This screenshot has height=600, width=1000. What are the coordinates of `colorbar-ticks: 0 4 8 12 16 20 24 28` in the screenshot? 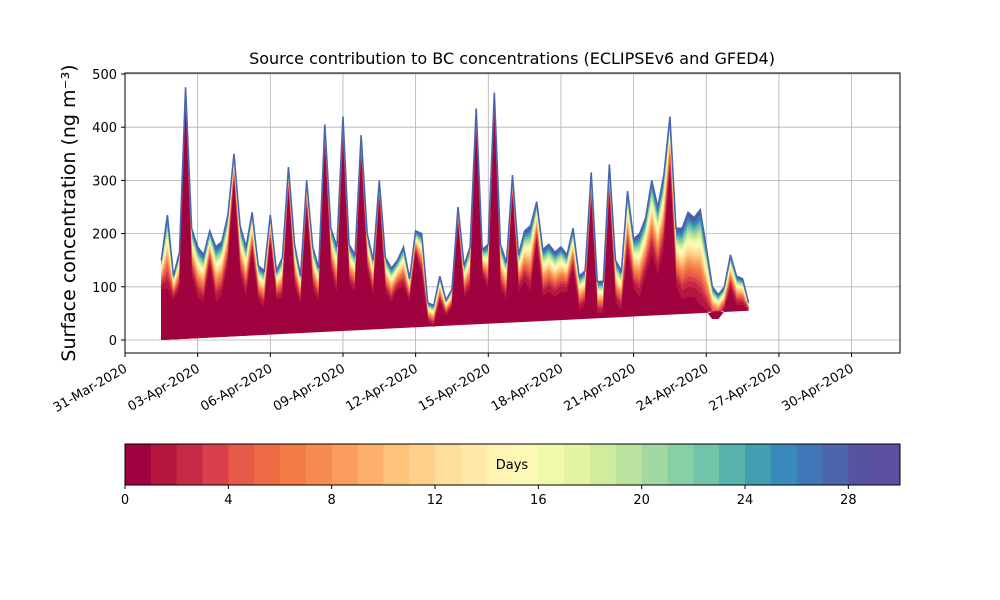 It's located at (489, 496).